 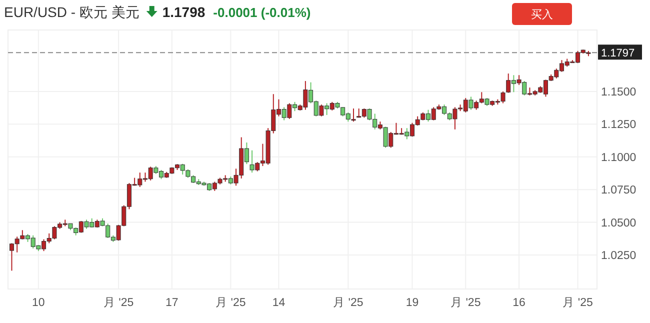 What do you see at coordinates (618, 256) in the screenshot?
I see `y-tick-label: 1.0250` at bounding box center [618, 256].